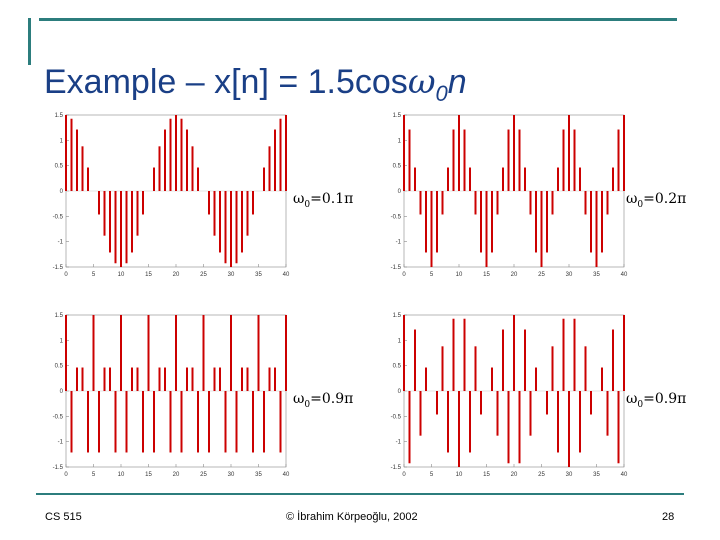 The width and height of the screenshot is (720, 540). Describe the element at coordinates (441, 93) in the screenshot. I see `title-omega-subscript: 0` at that location.